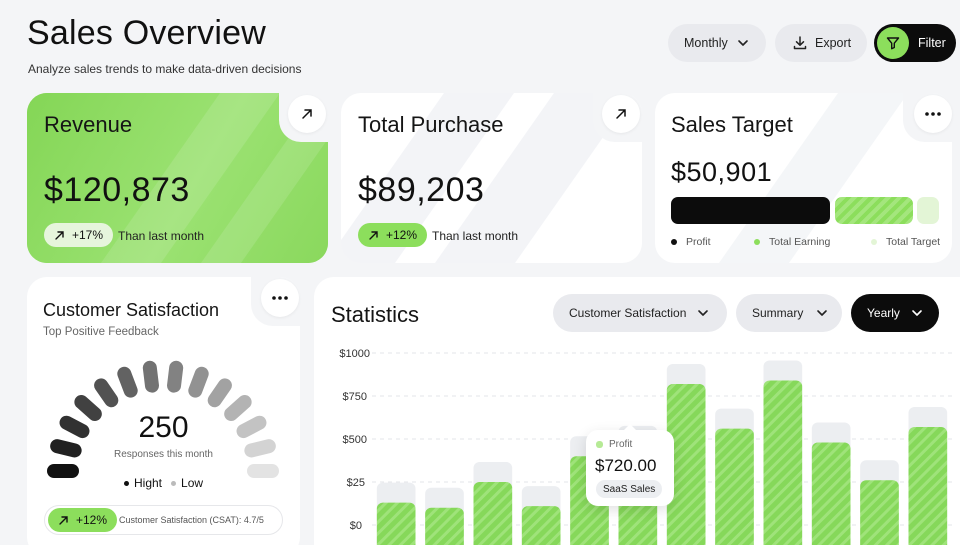  What do you see at coordinates (117, 190) in the screenshot?
I see `revenue-value: $120,873` at bounding box center [117, 190].